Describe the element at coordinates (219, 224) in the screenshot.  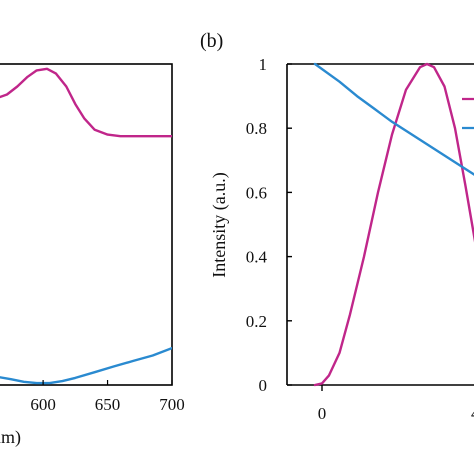
I see `panel-b-y-axis-label: Intensity (a.u.)` at that location.